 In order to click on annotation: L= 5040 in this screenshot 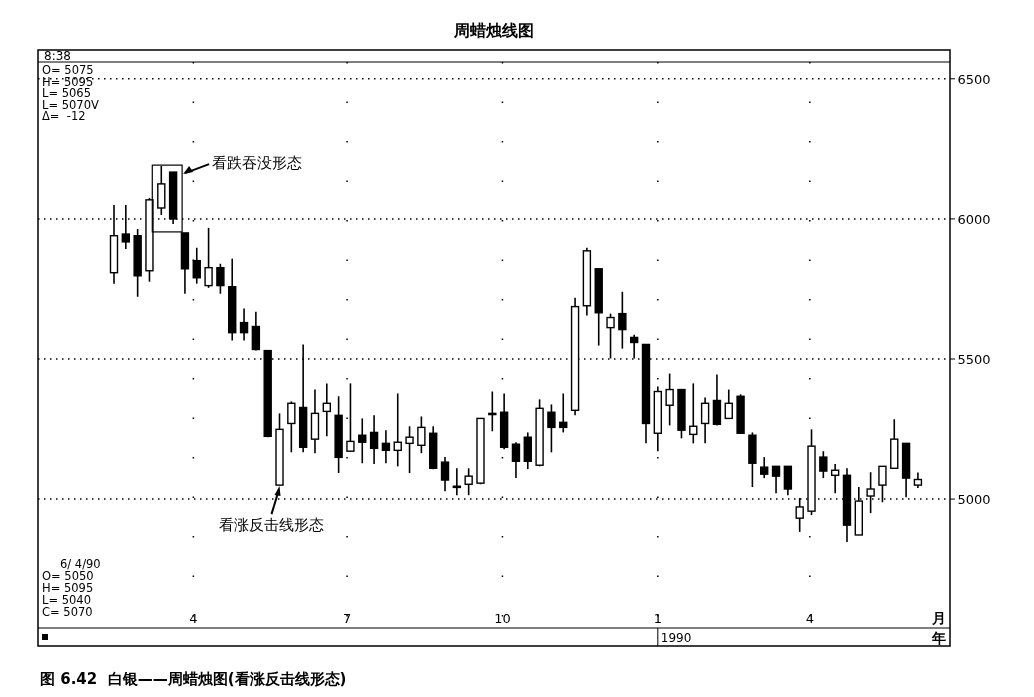, I will do `click(66, 600)`.